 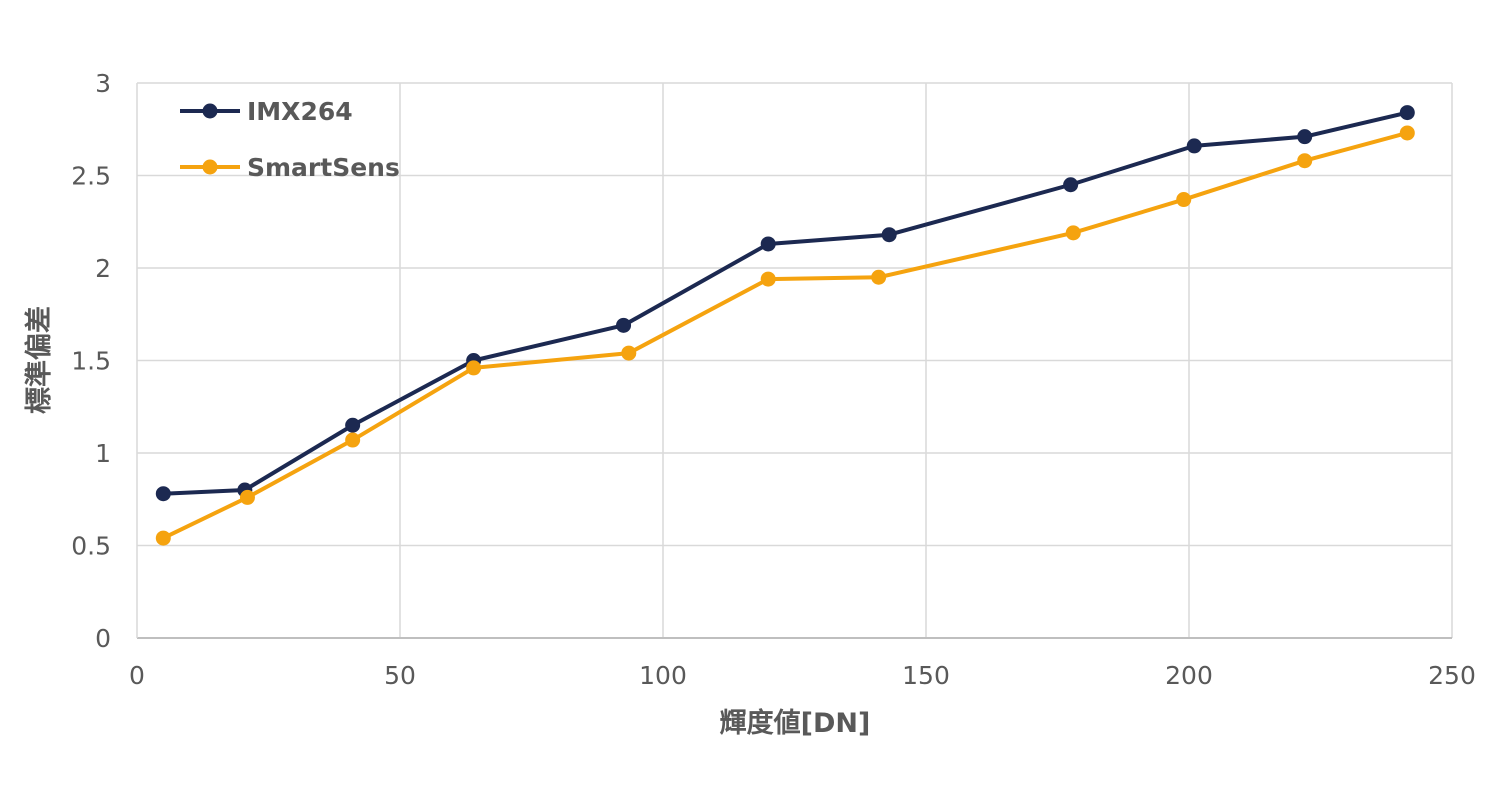 I want to click on legend-item-imx264: IMX264, so click(x=266, y=111).